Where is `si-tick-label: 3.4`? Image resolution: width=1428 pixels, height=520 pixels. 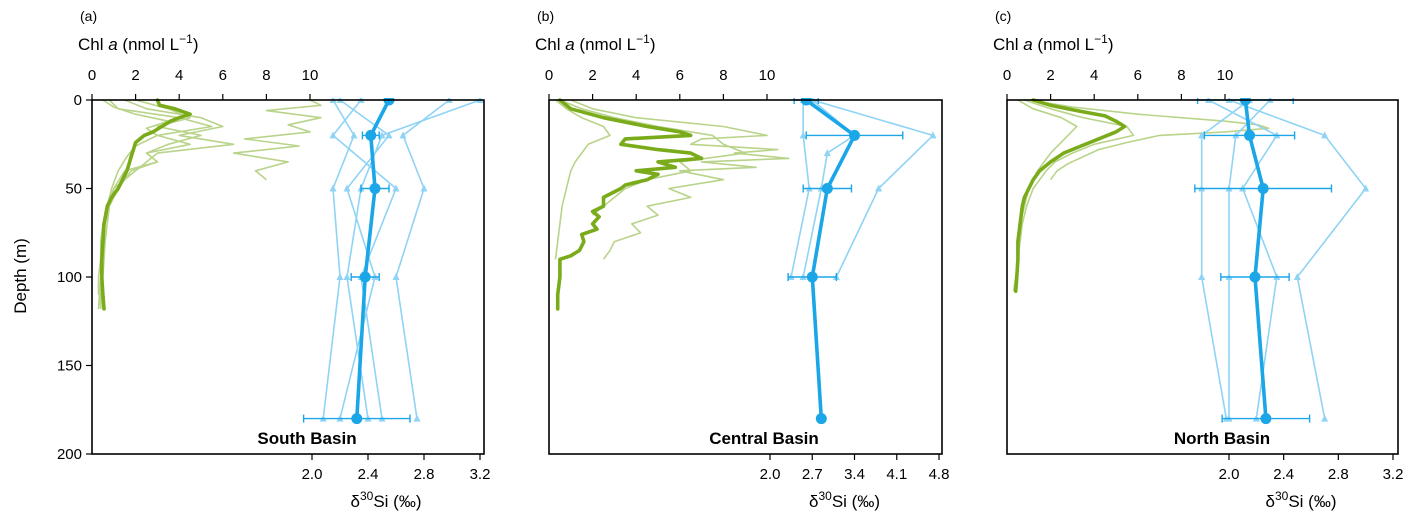
si-tick-label: 3.4 is located at coordinates (854, 474).